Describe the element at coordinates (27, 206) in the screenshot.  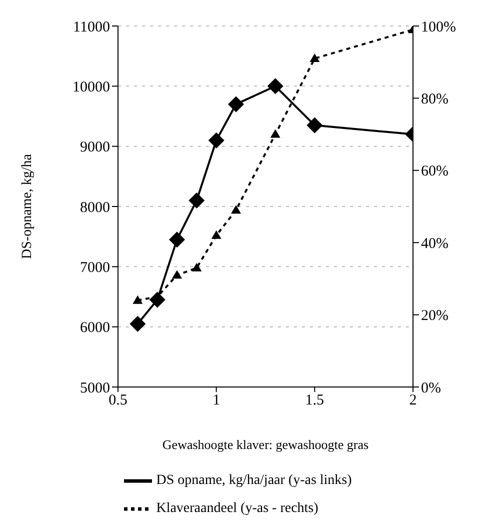
I see `y-axis-title: DS-opname, kg/ha` at that location.